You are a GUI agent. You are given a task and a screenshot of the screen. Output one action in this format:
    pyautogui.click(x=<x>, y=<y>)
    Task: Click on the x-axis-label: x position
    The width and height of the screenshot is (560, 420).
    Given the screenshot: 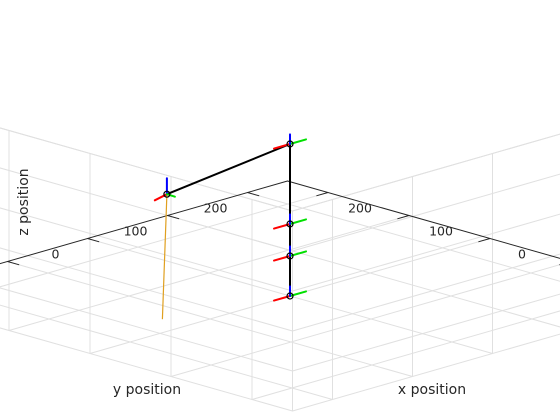 What is the action you would take?
    pyautogui.click(x=432, y=390)
    